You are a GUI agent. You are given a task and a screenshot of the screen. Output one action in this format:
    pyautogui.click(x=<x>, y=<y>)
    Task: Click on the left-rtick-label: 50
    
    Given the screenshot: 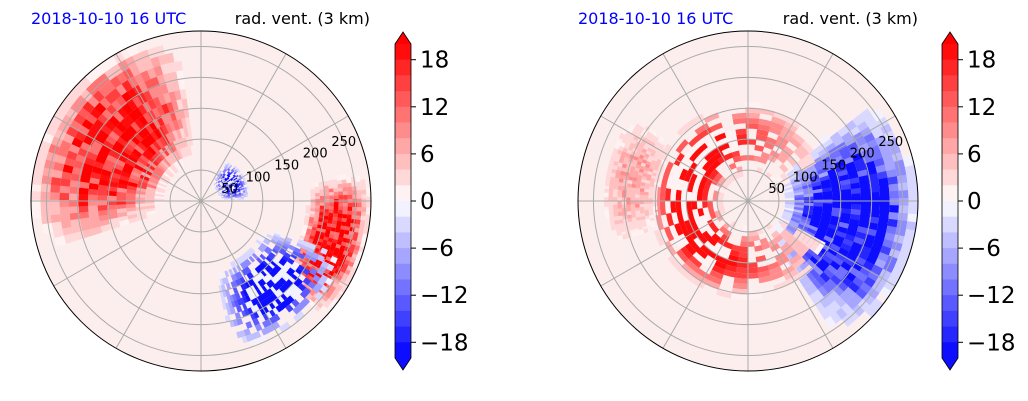 What is the action you would take?
    pyautogui.click(x=229, y=189)
    